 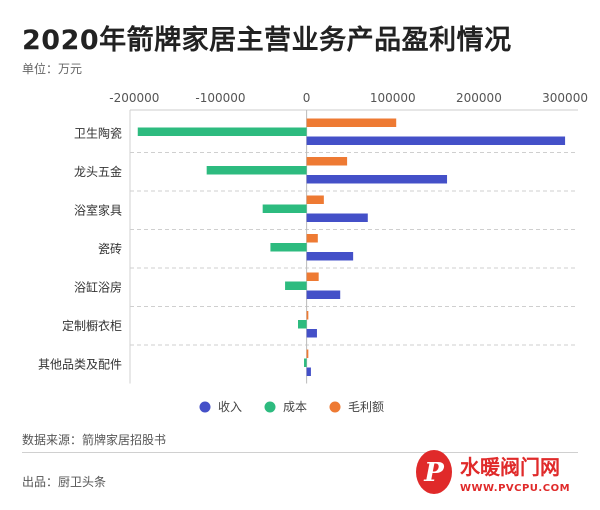 What do you see at coordinates (393, 98) in the screenshot?
I see `x-tick-label: 100000` at bounding box center [393, 98].